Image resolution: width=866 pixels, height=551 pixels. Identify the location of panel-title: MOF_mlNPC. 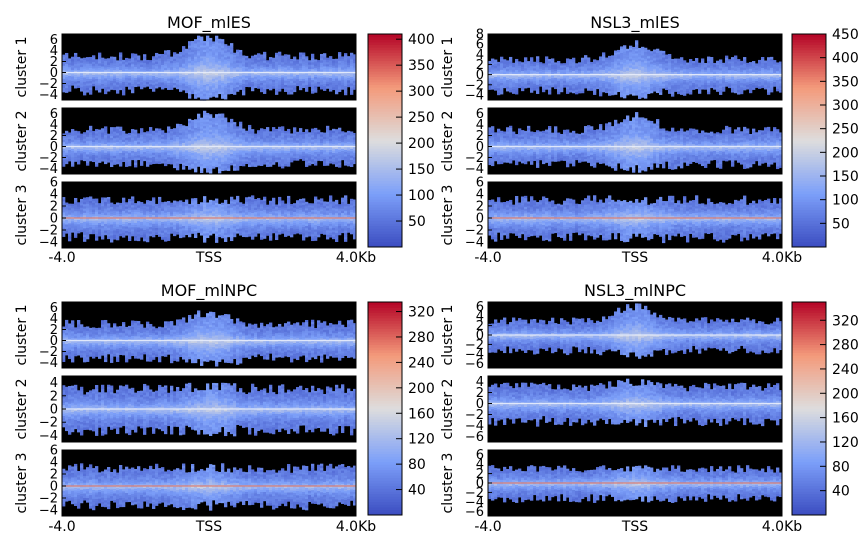
(209, 291).